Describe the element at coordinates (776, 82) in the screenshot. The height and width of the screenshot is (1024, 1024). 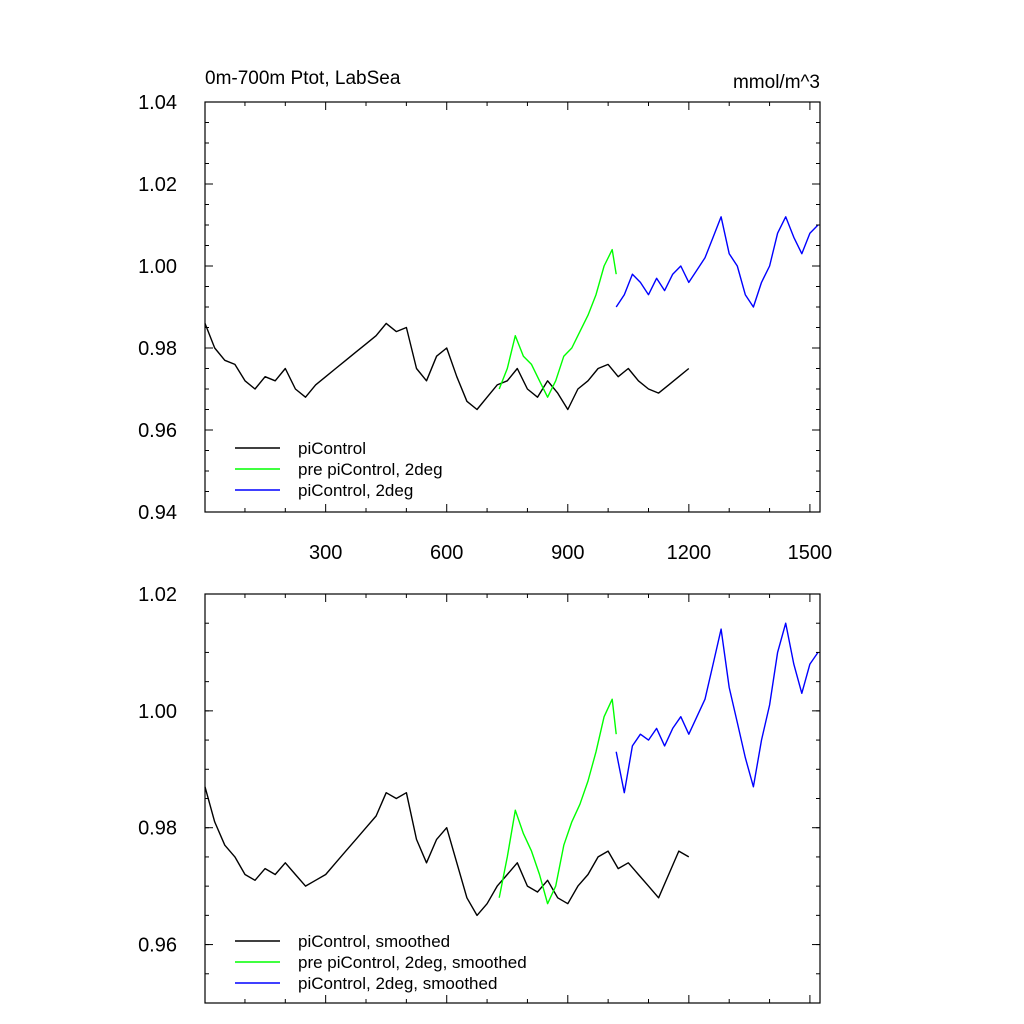
I see `top-unit-label: mmol/m^3` at that location.